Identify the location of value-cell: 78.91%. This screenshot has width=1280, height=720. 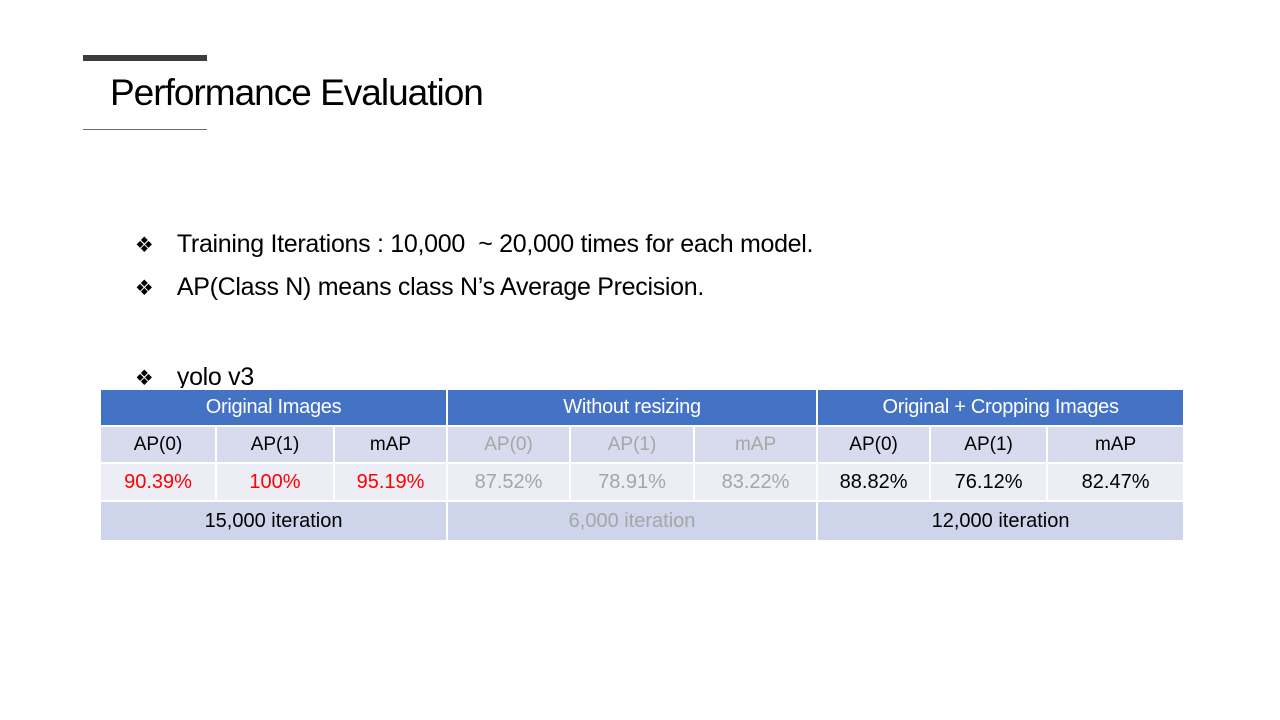
(632, 482).